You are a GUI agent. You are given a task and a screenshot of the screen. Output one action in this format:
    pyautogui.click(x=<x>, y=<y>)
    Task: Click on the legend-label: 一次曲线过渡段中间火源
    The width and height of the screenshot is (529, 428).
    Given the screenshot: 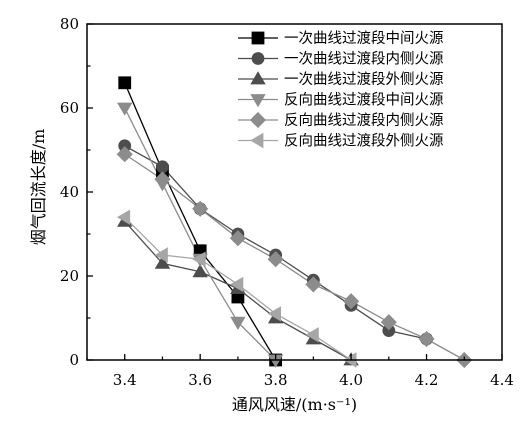 What is the action you would take?
    pyautogui.click(x=364, y=38)
    